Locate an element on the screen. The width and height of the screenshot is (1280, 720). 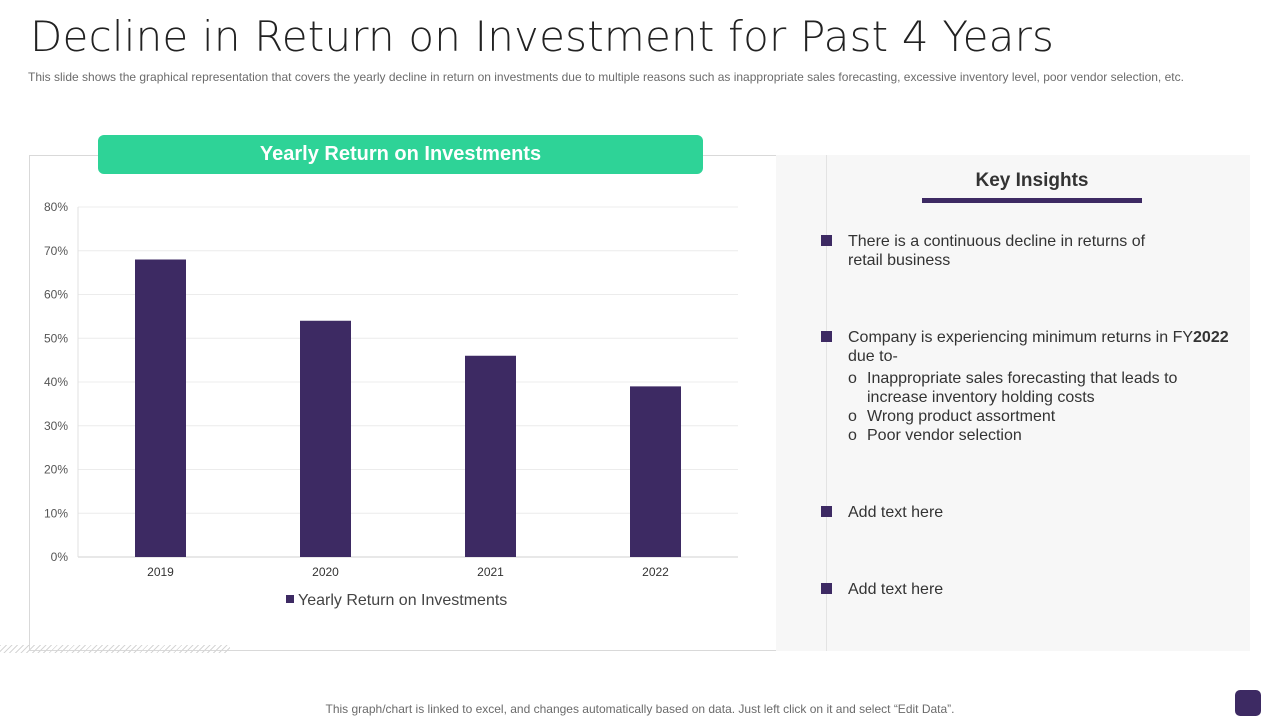
bar-2022 is located at coordinates (655, 471).